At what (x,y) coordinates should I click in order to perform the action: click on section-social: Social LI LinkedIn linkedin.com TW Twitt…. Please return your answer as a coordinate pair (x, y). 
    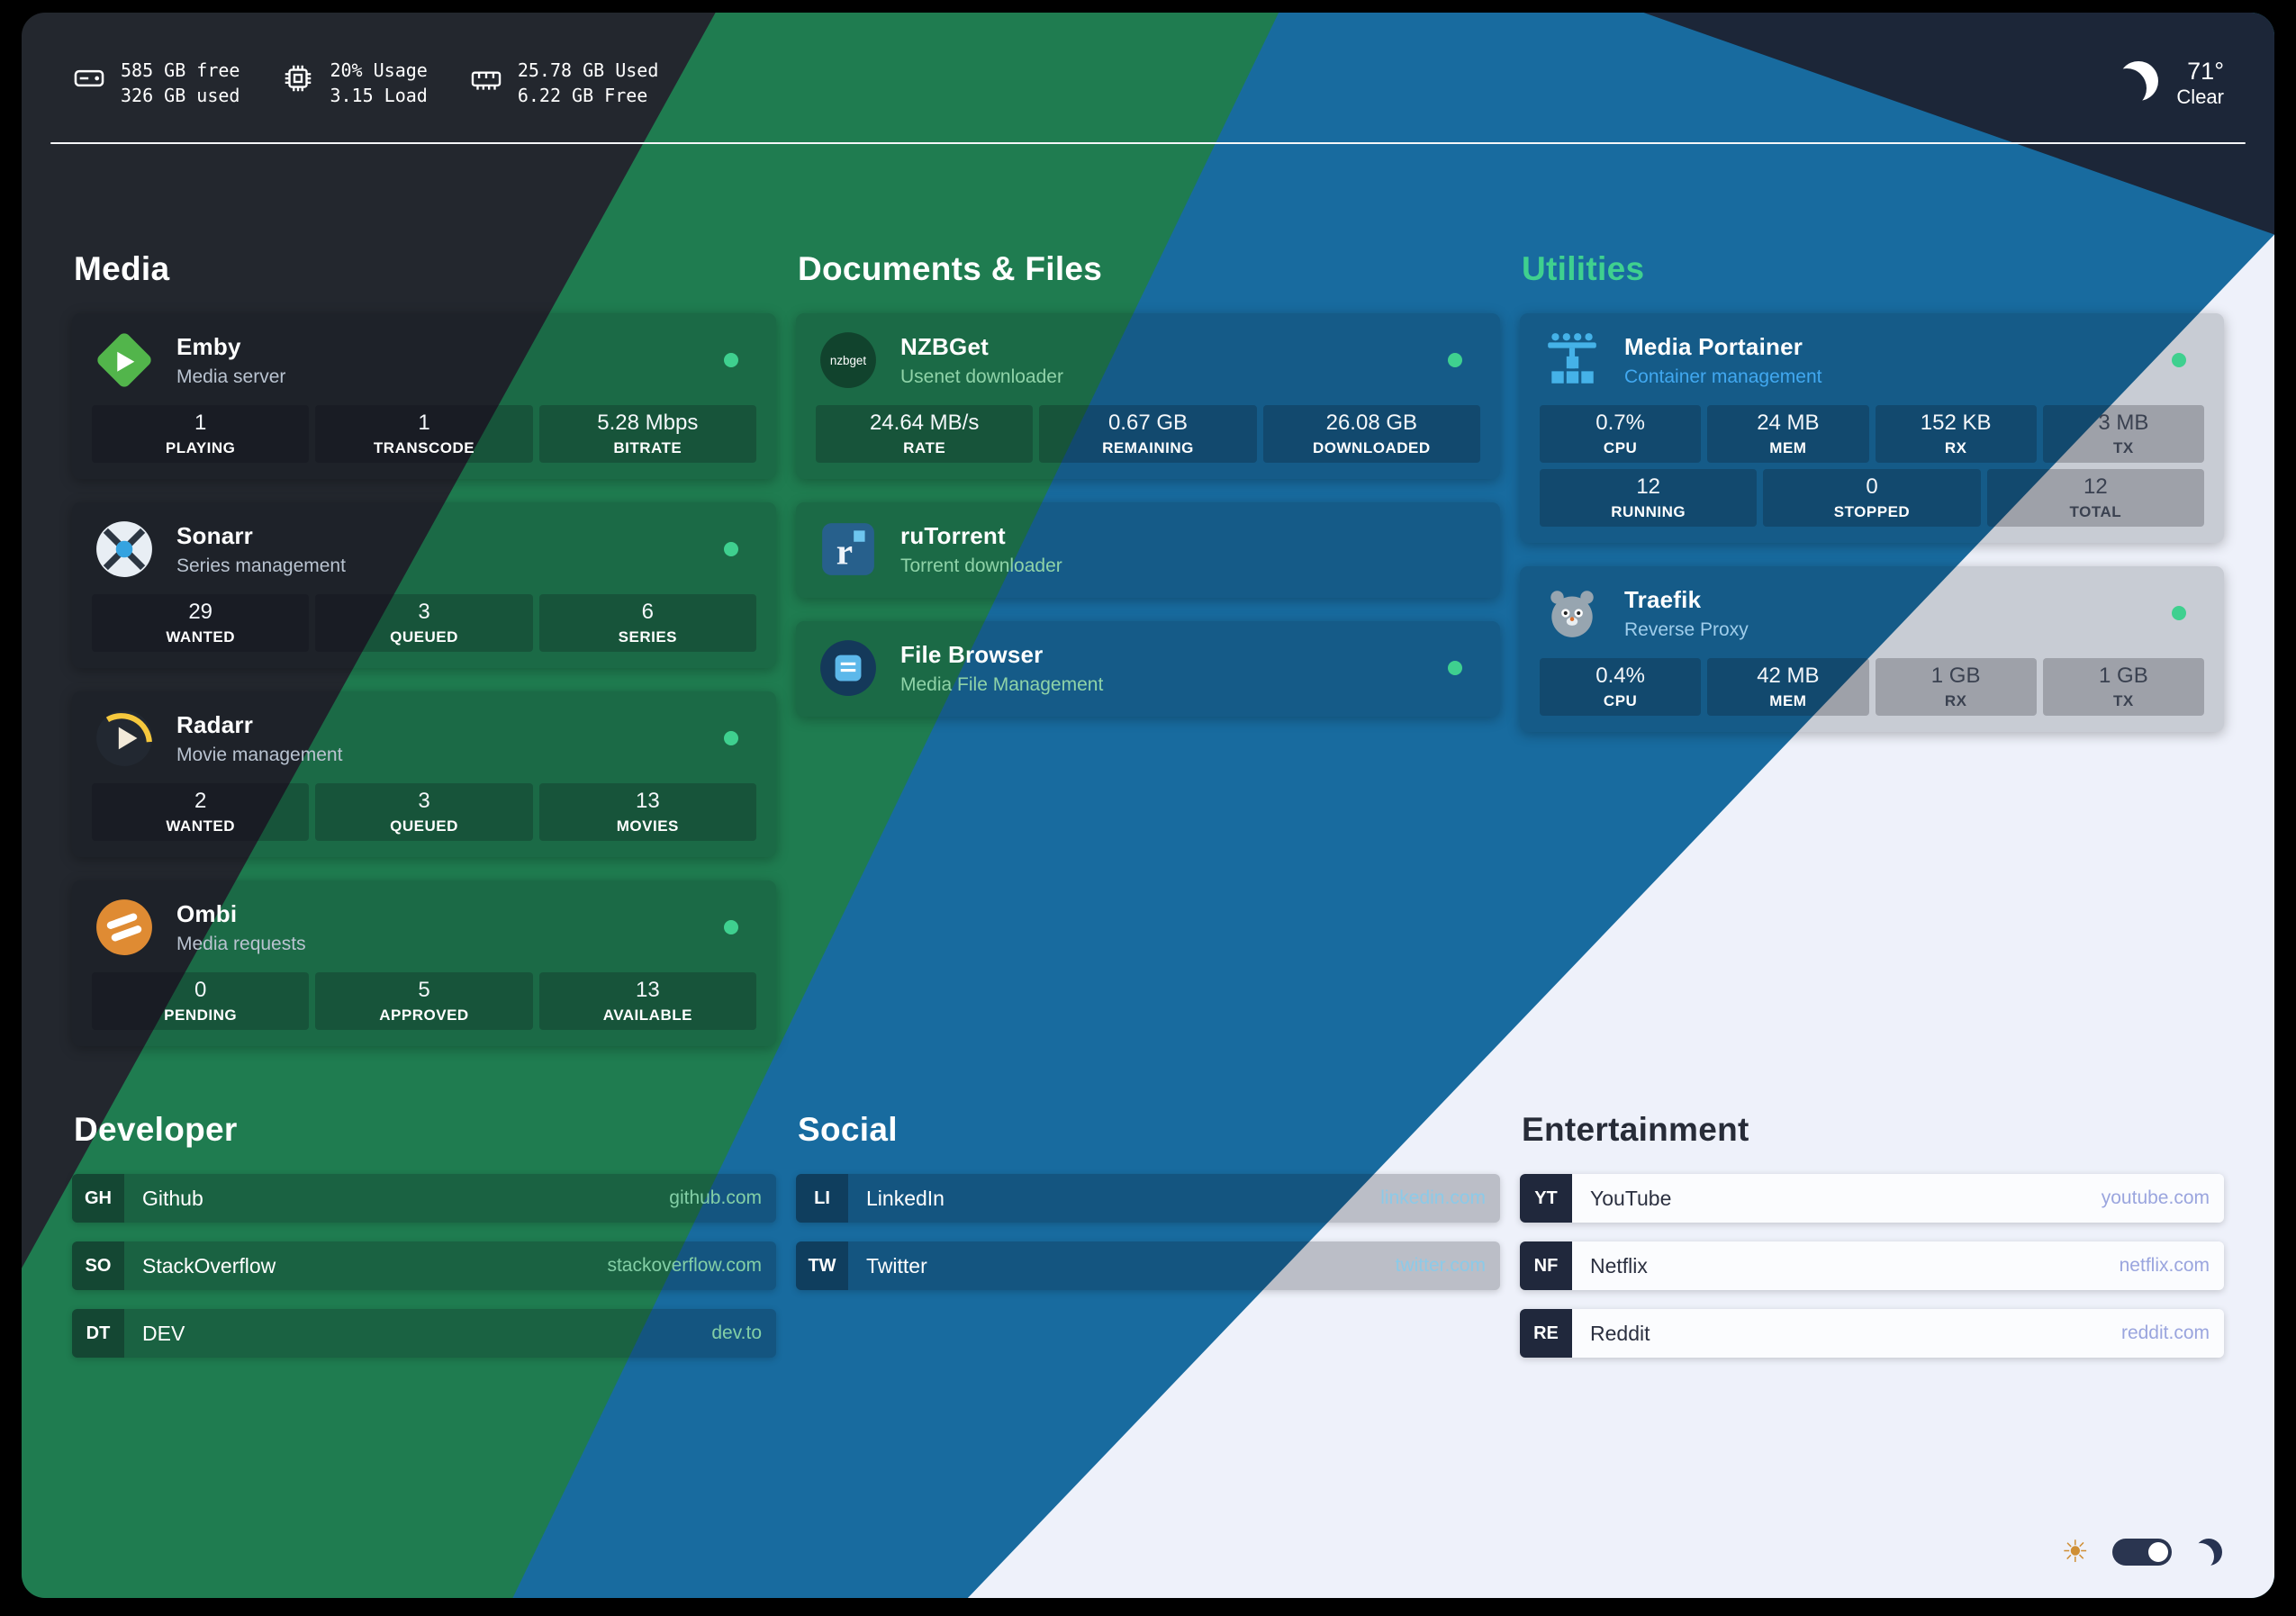
    Looking at the image, I should click on (1148, 1200).